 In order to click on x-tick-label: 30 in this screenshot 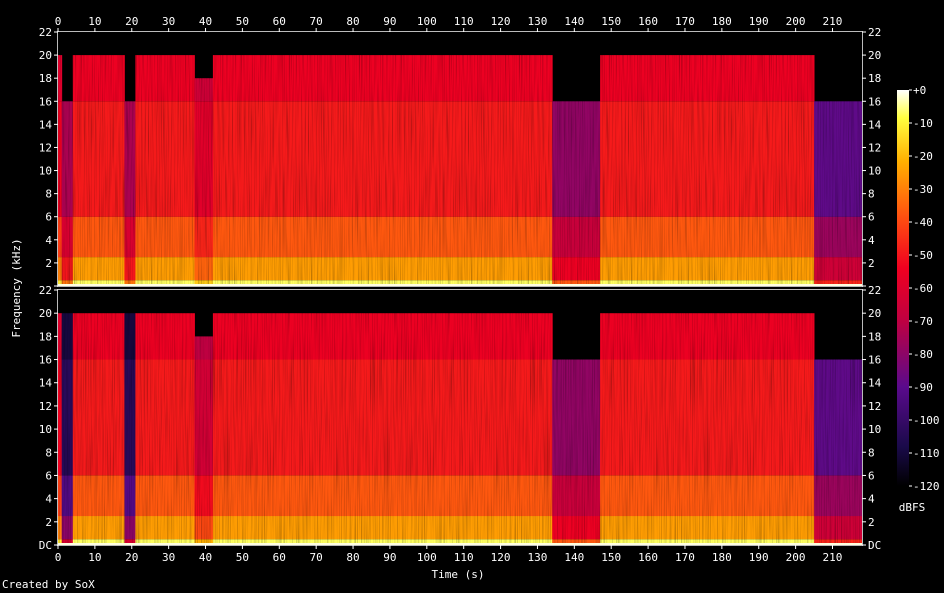, I will do `click(168, 557)`.